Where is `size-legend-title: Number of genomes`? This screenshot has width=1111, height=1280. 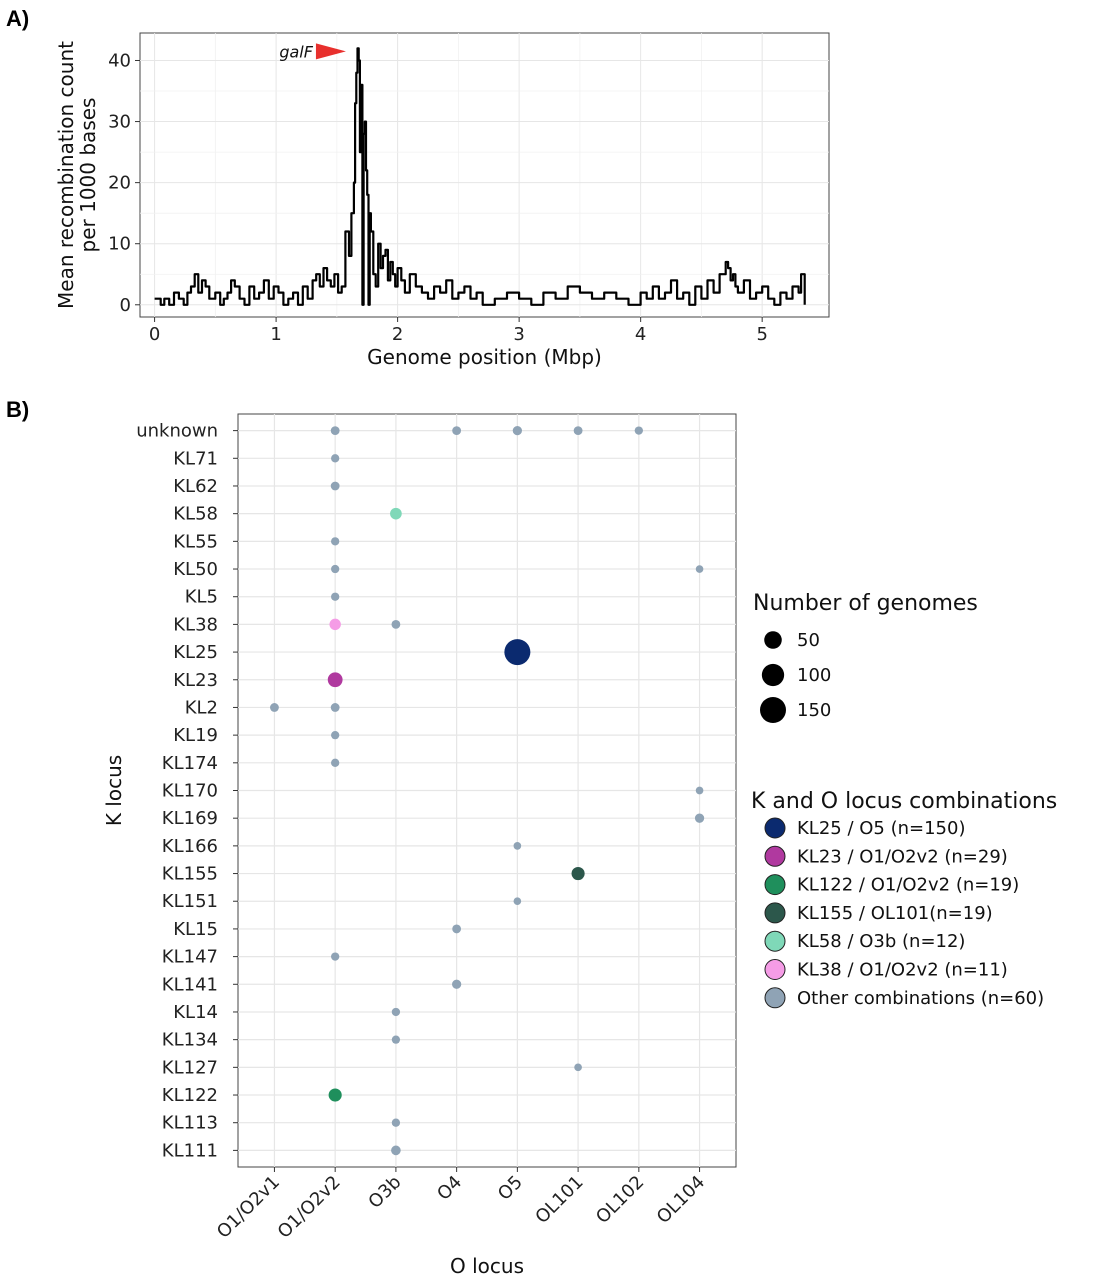
size-legend-title: Number of genomes is located at coordinates (865, 603).